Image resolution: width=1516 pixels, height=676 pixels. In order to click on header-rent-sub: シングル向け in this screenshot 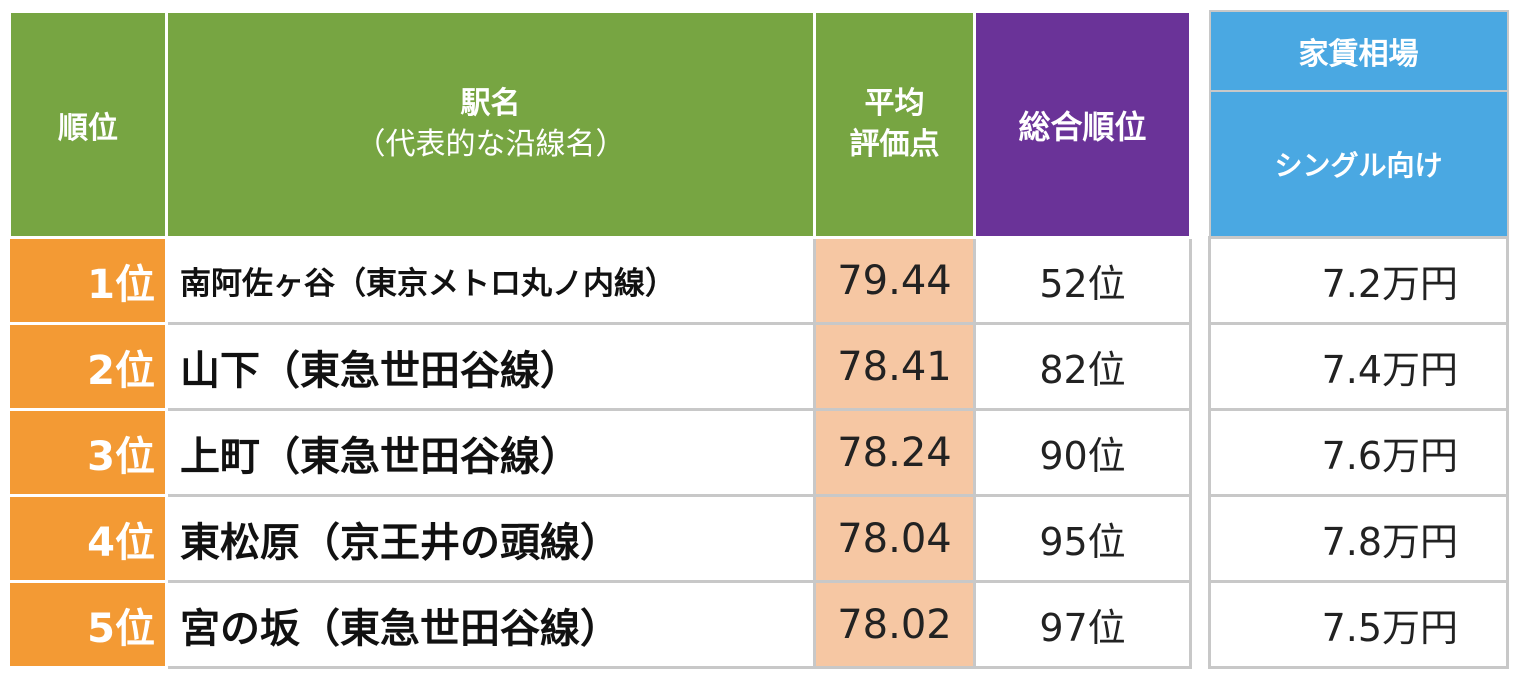, I will do `click(1358, 164)`.